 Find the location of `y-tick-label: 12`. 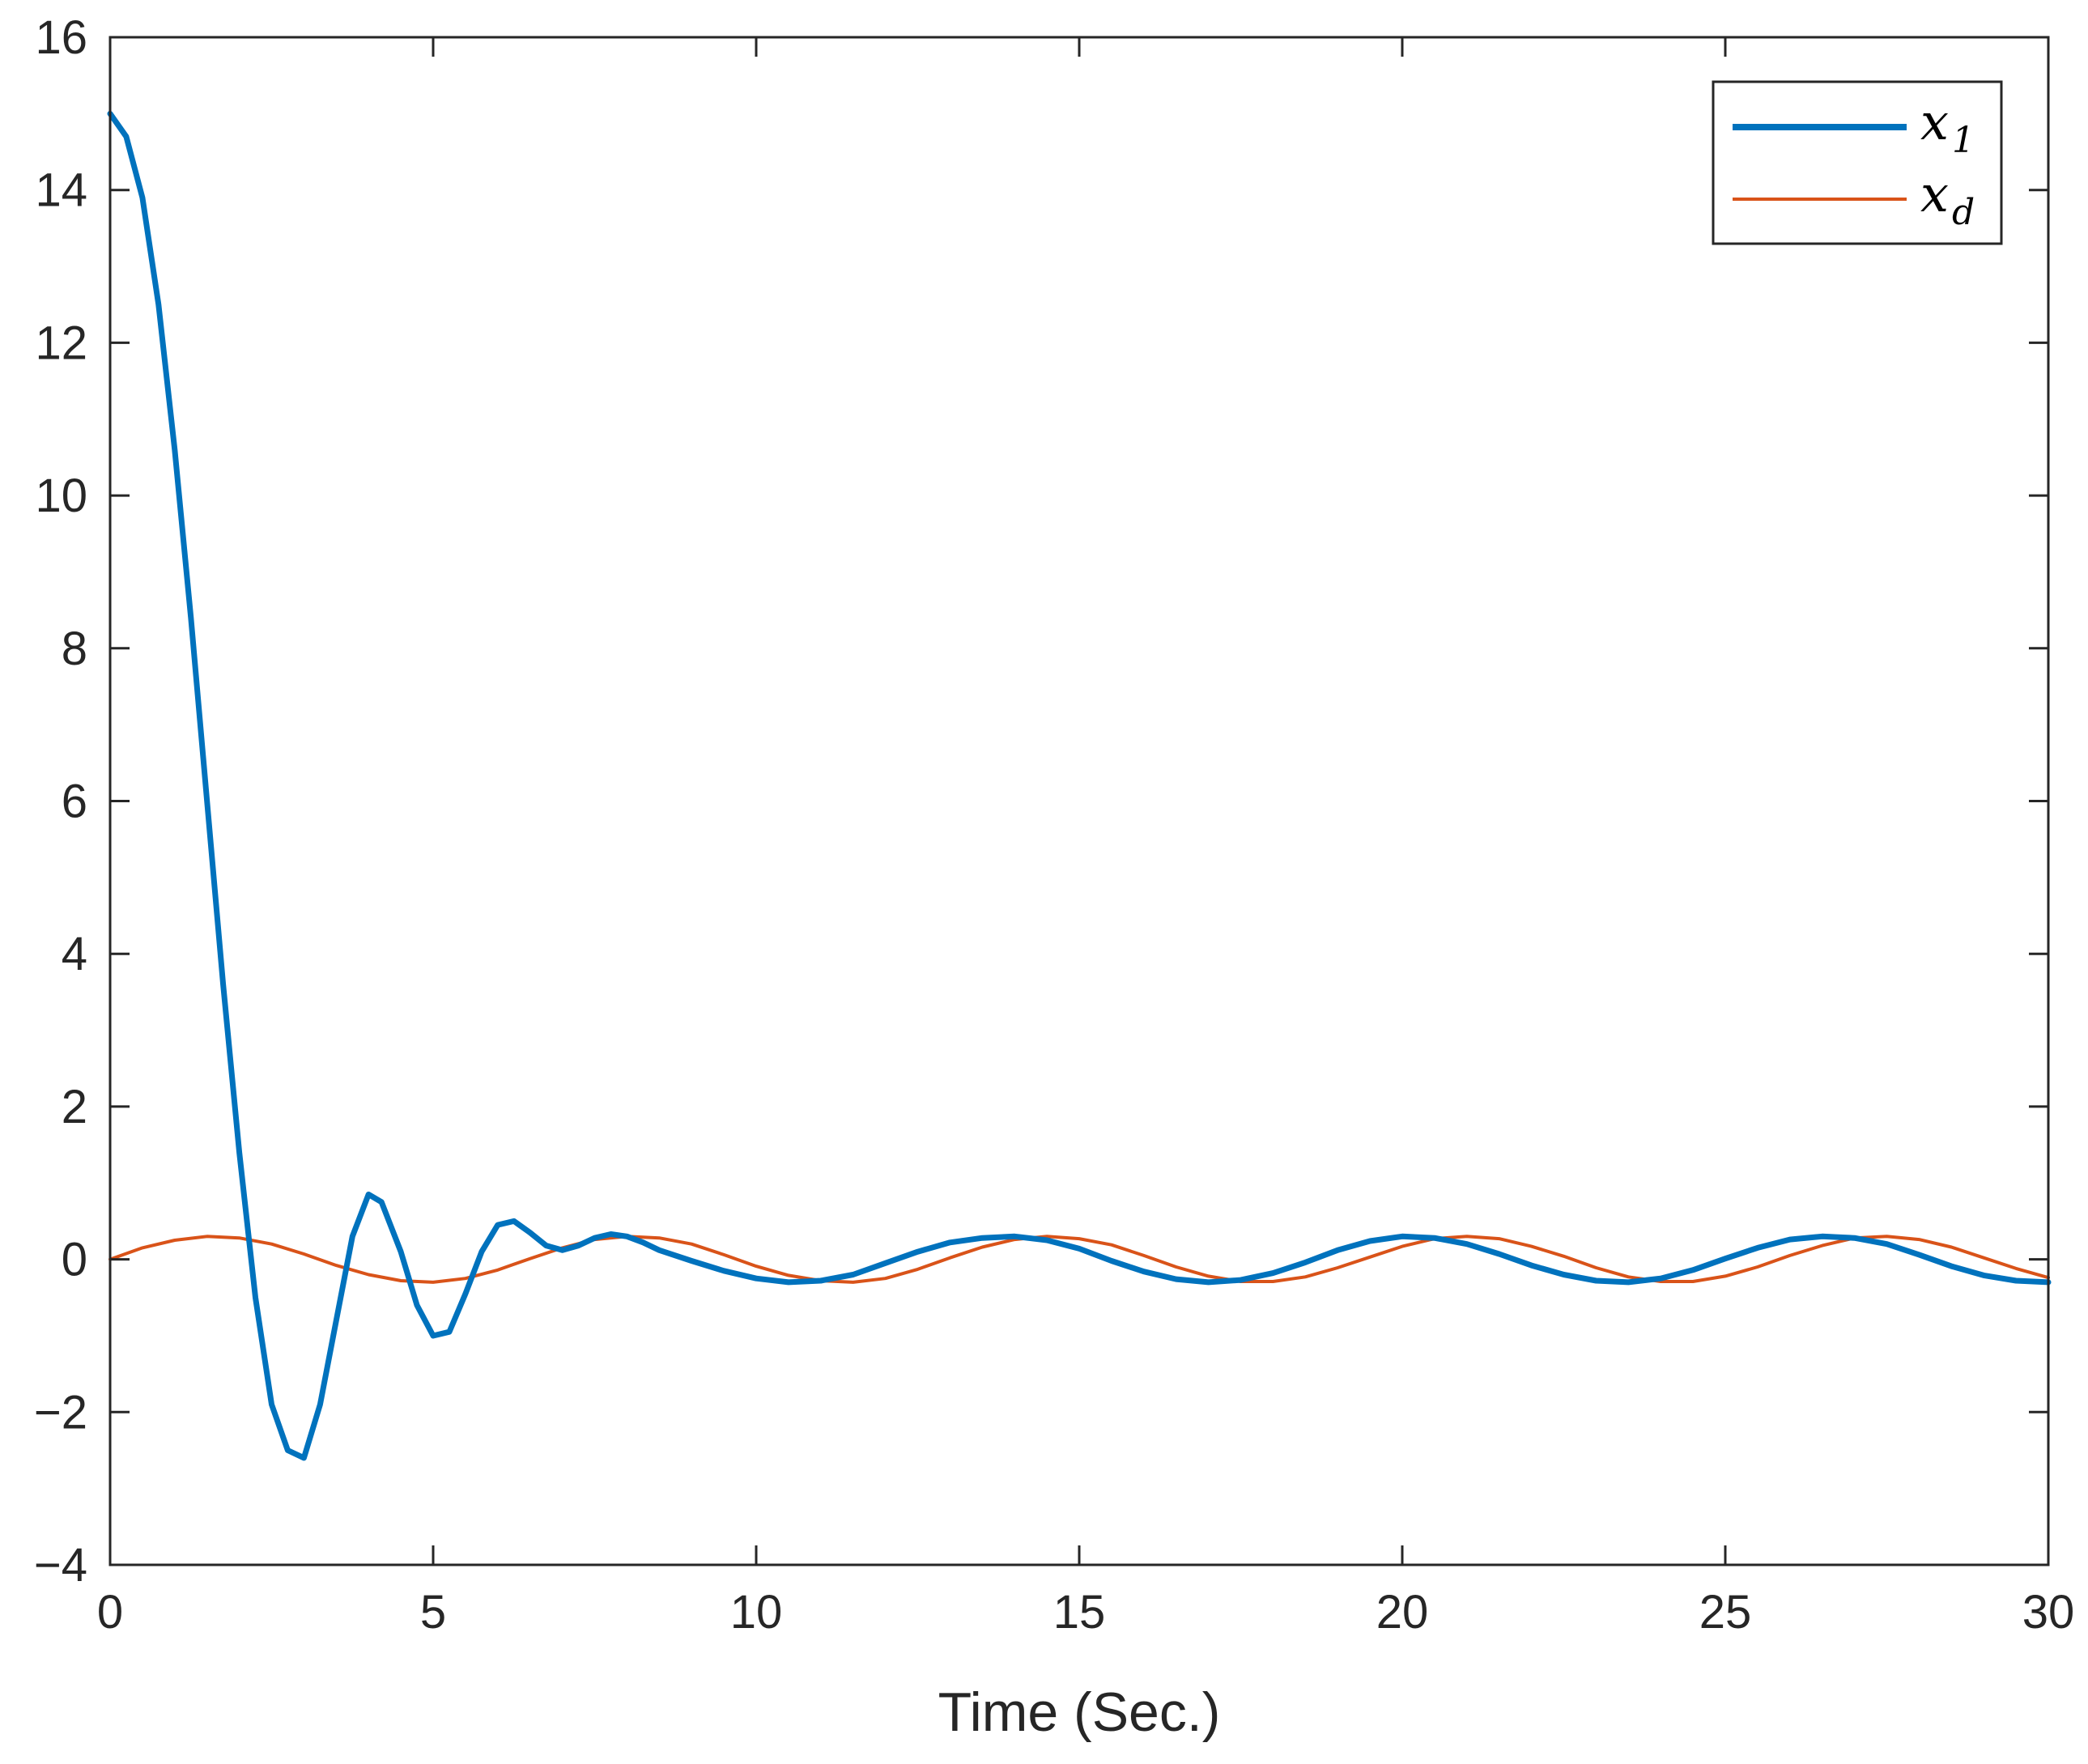

y-tick-label: 12 is located at coordinates (61, 343).